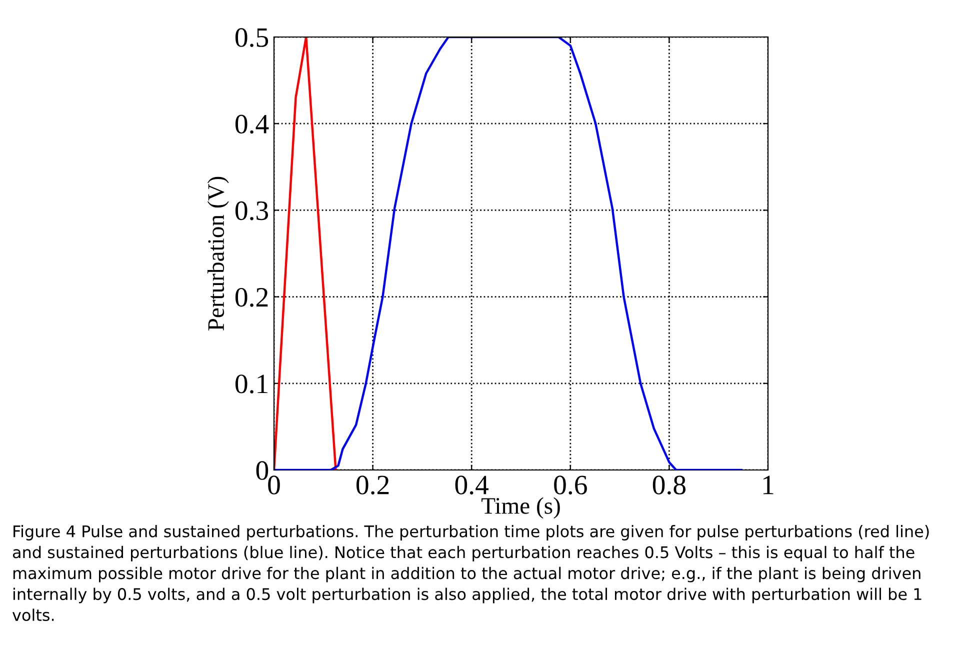 The width and height of the screenshot is (957, 651). Describe the element at coordinates (218, 253) in the screenshot. I see `y-axis-title: Perturbation (V)` at that location.